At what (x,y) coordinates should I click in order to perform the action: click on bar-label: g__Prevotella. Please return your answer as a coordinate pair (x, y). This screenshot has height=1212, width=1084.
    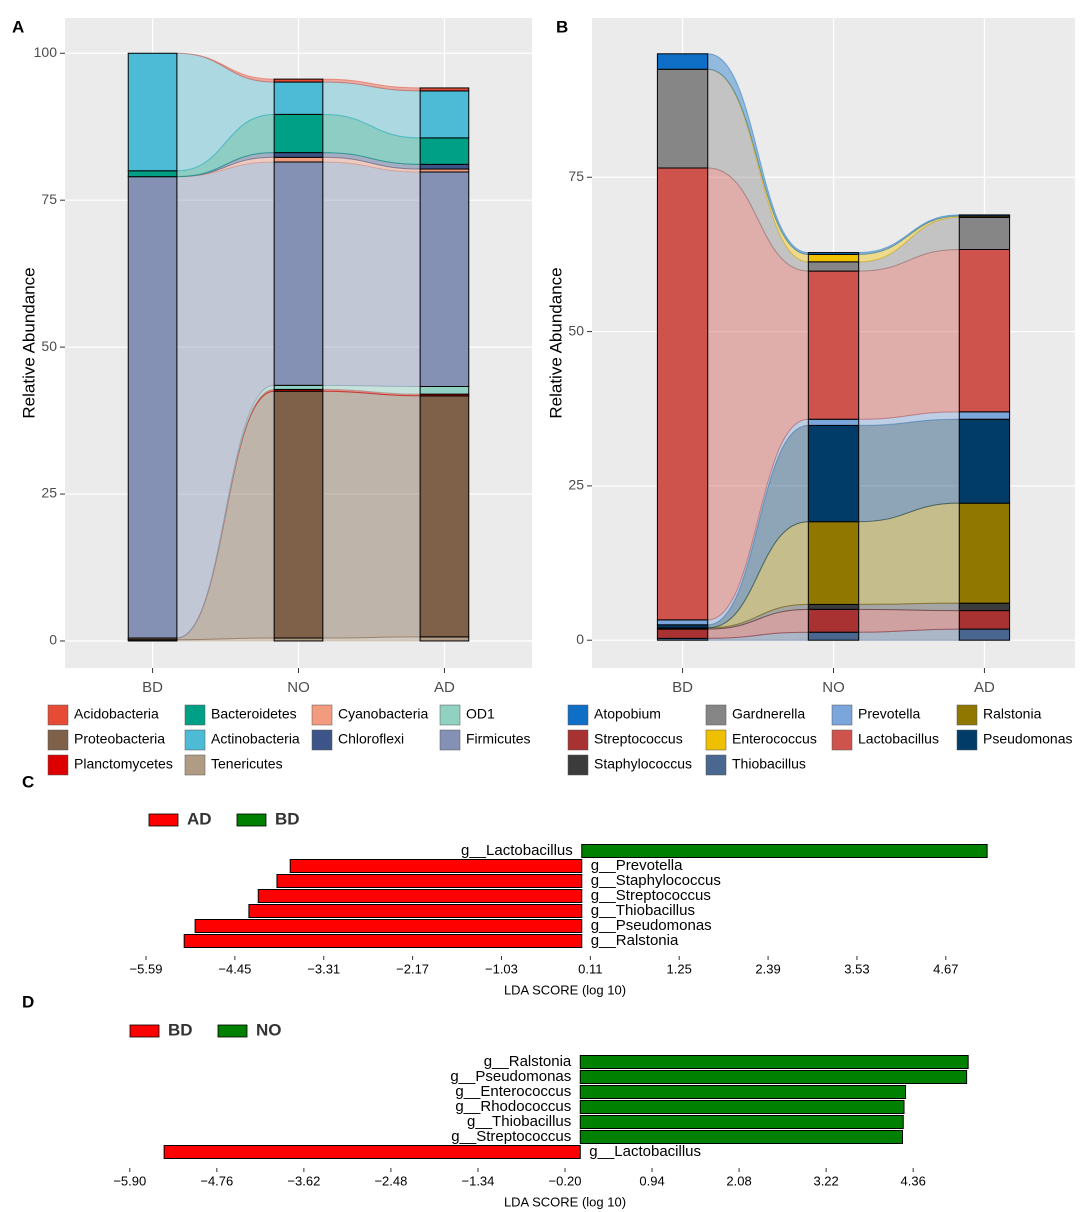
    Looking at the image, I should click on (637, 865).